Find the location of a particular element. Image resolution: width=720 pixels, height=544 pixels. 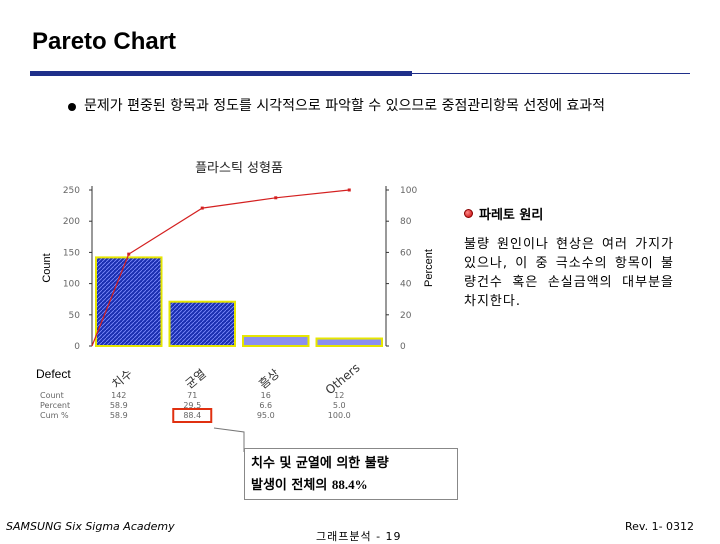

table-cell: 100.0 is located at coordinates (339, 415).